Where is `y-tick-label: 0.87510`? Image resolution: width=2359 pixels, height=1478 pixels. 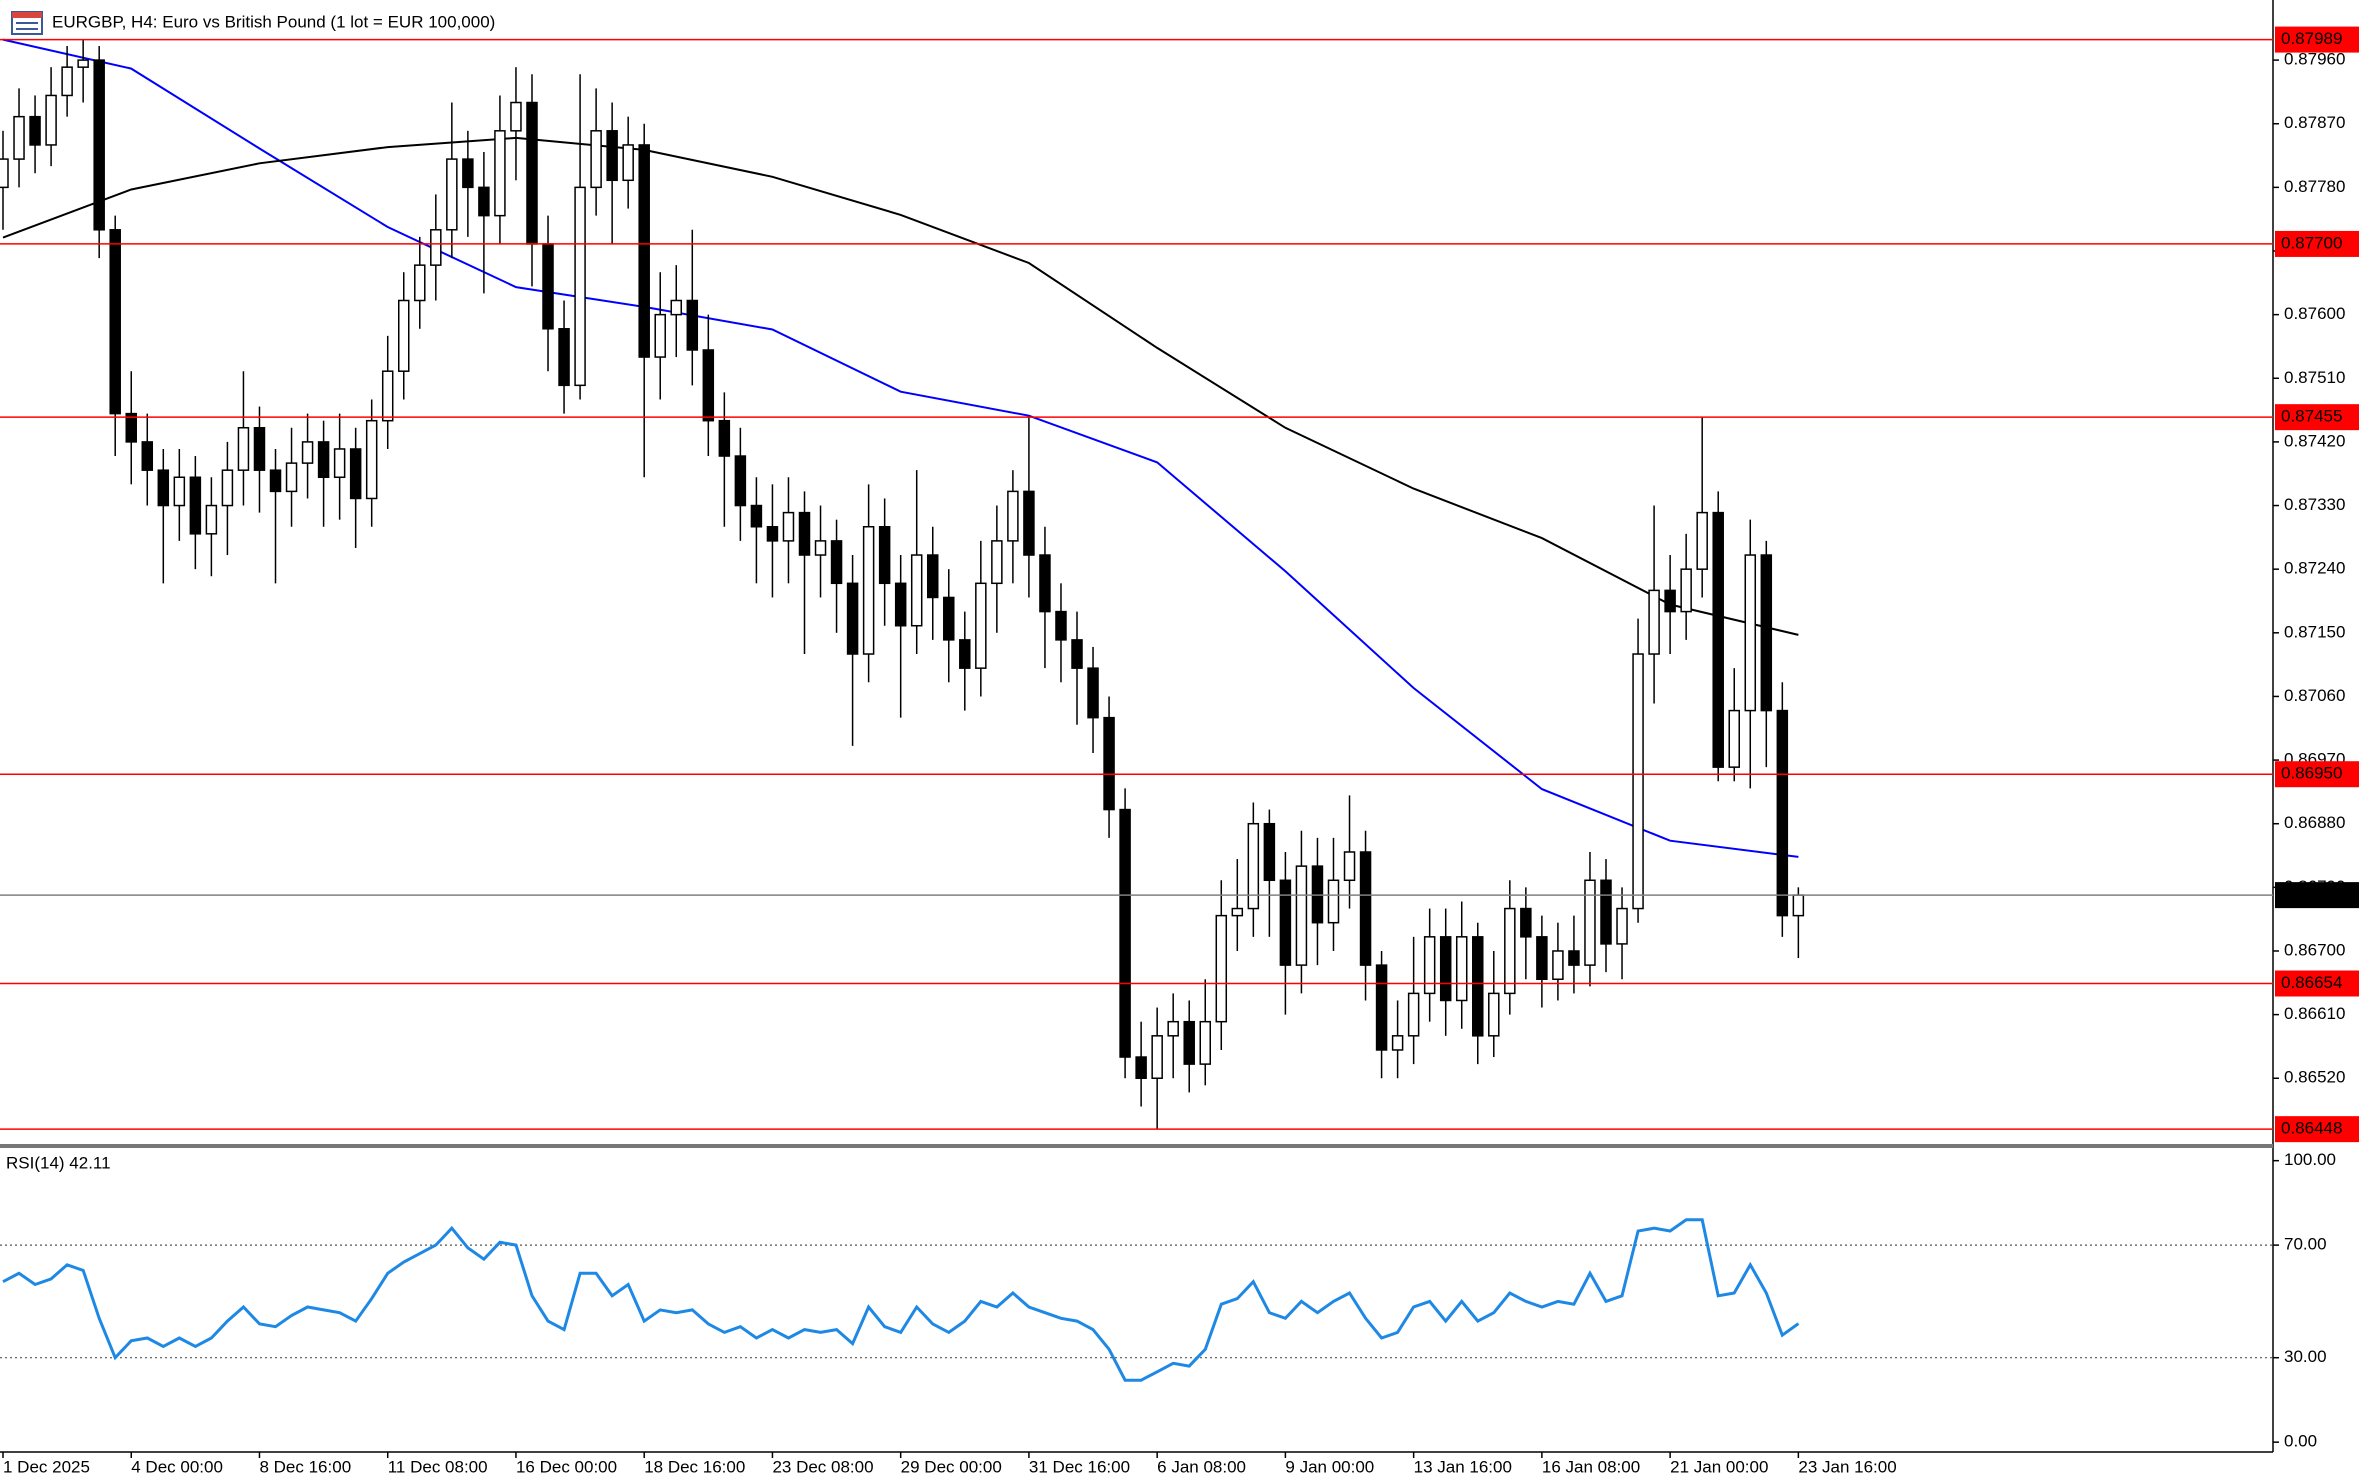 y-tick-label: 0.87510 is located at coordinates (2314, 377).